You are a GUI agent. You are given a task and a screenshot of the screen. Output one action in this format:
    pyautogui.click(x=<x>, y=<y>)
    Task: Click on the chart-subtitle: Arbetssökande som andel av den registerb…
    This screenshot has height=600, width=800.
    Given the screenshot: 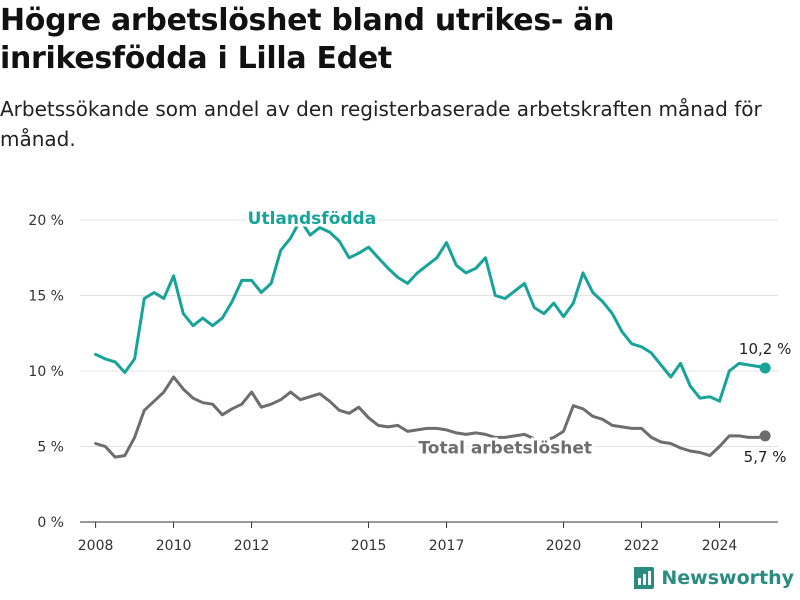 What is the action you would take?
    pyautogui.click(x=381, y=124)
    